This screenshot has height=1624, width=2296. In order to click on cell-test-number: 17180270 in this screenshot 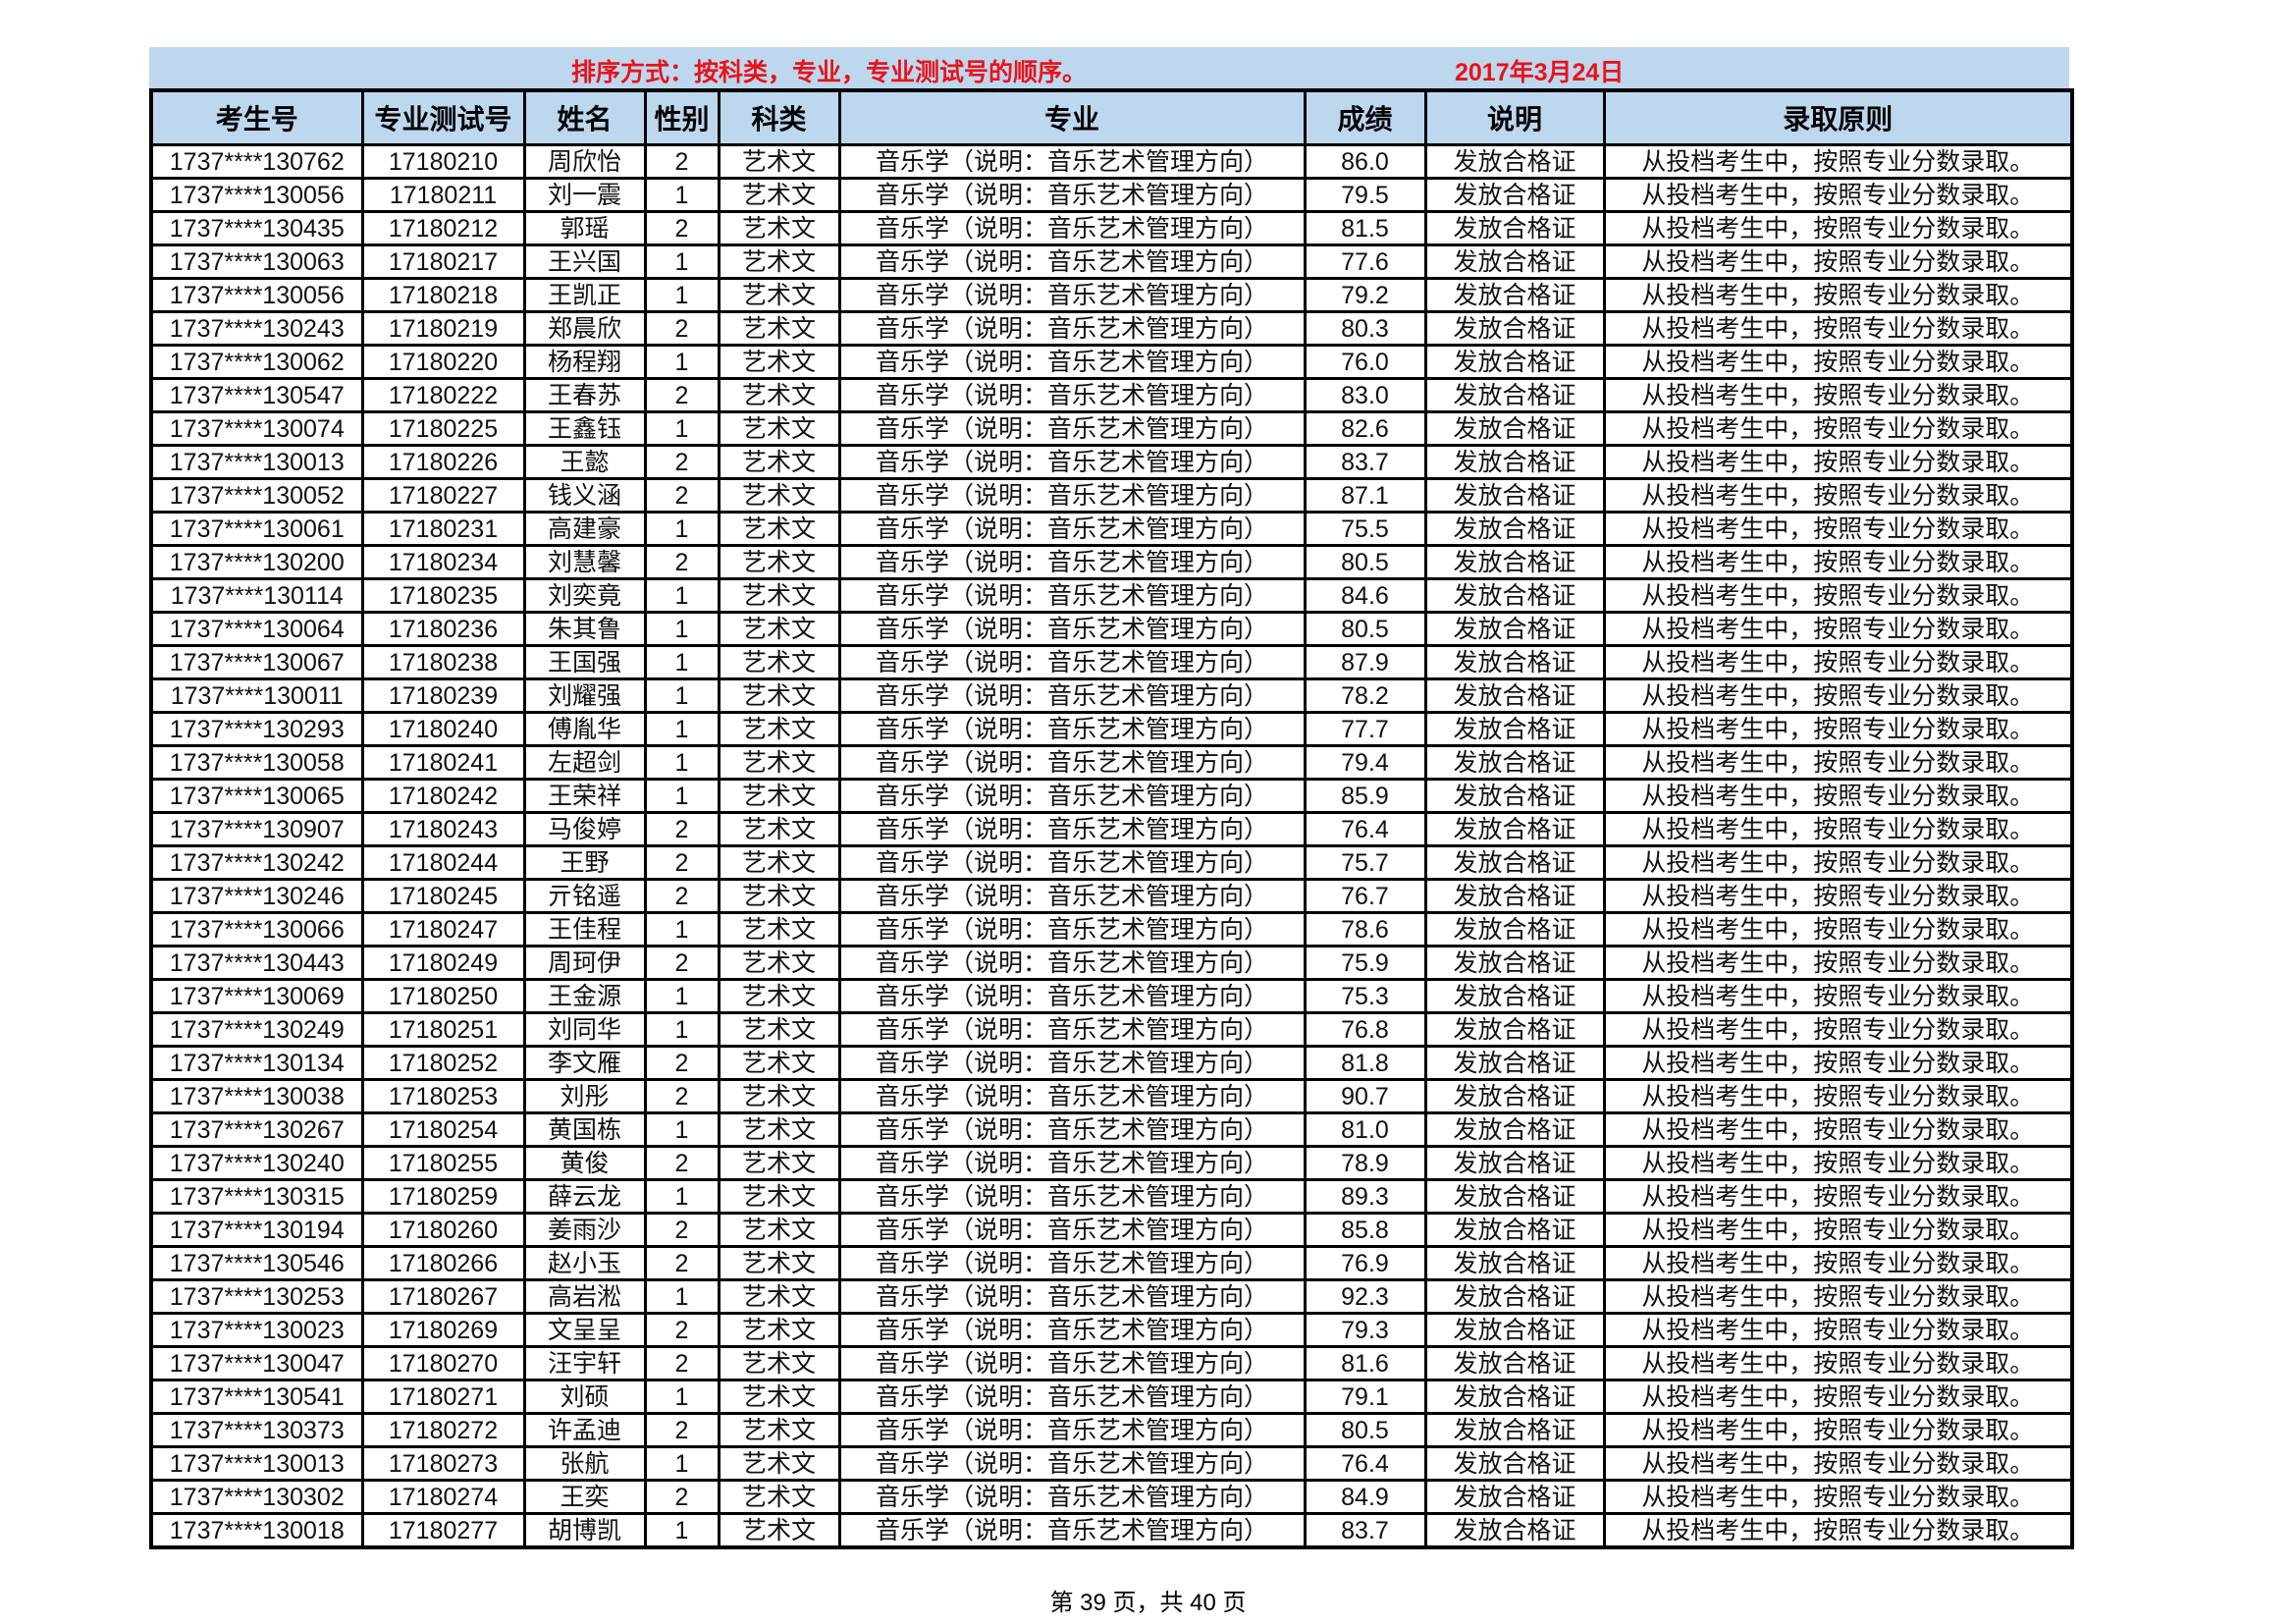, I will do `click(443, 1363)`.